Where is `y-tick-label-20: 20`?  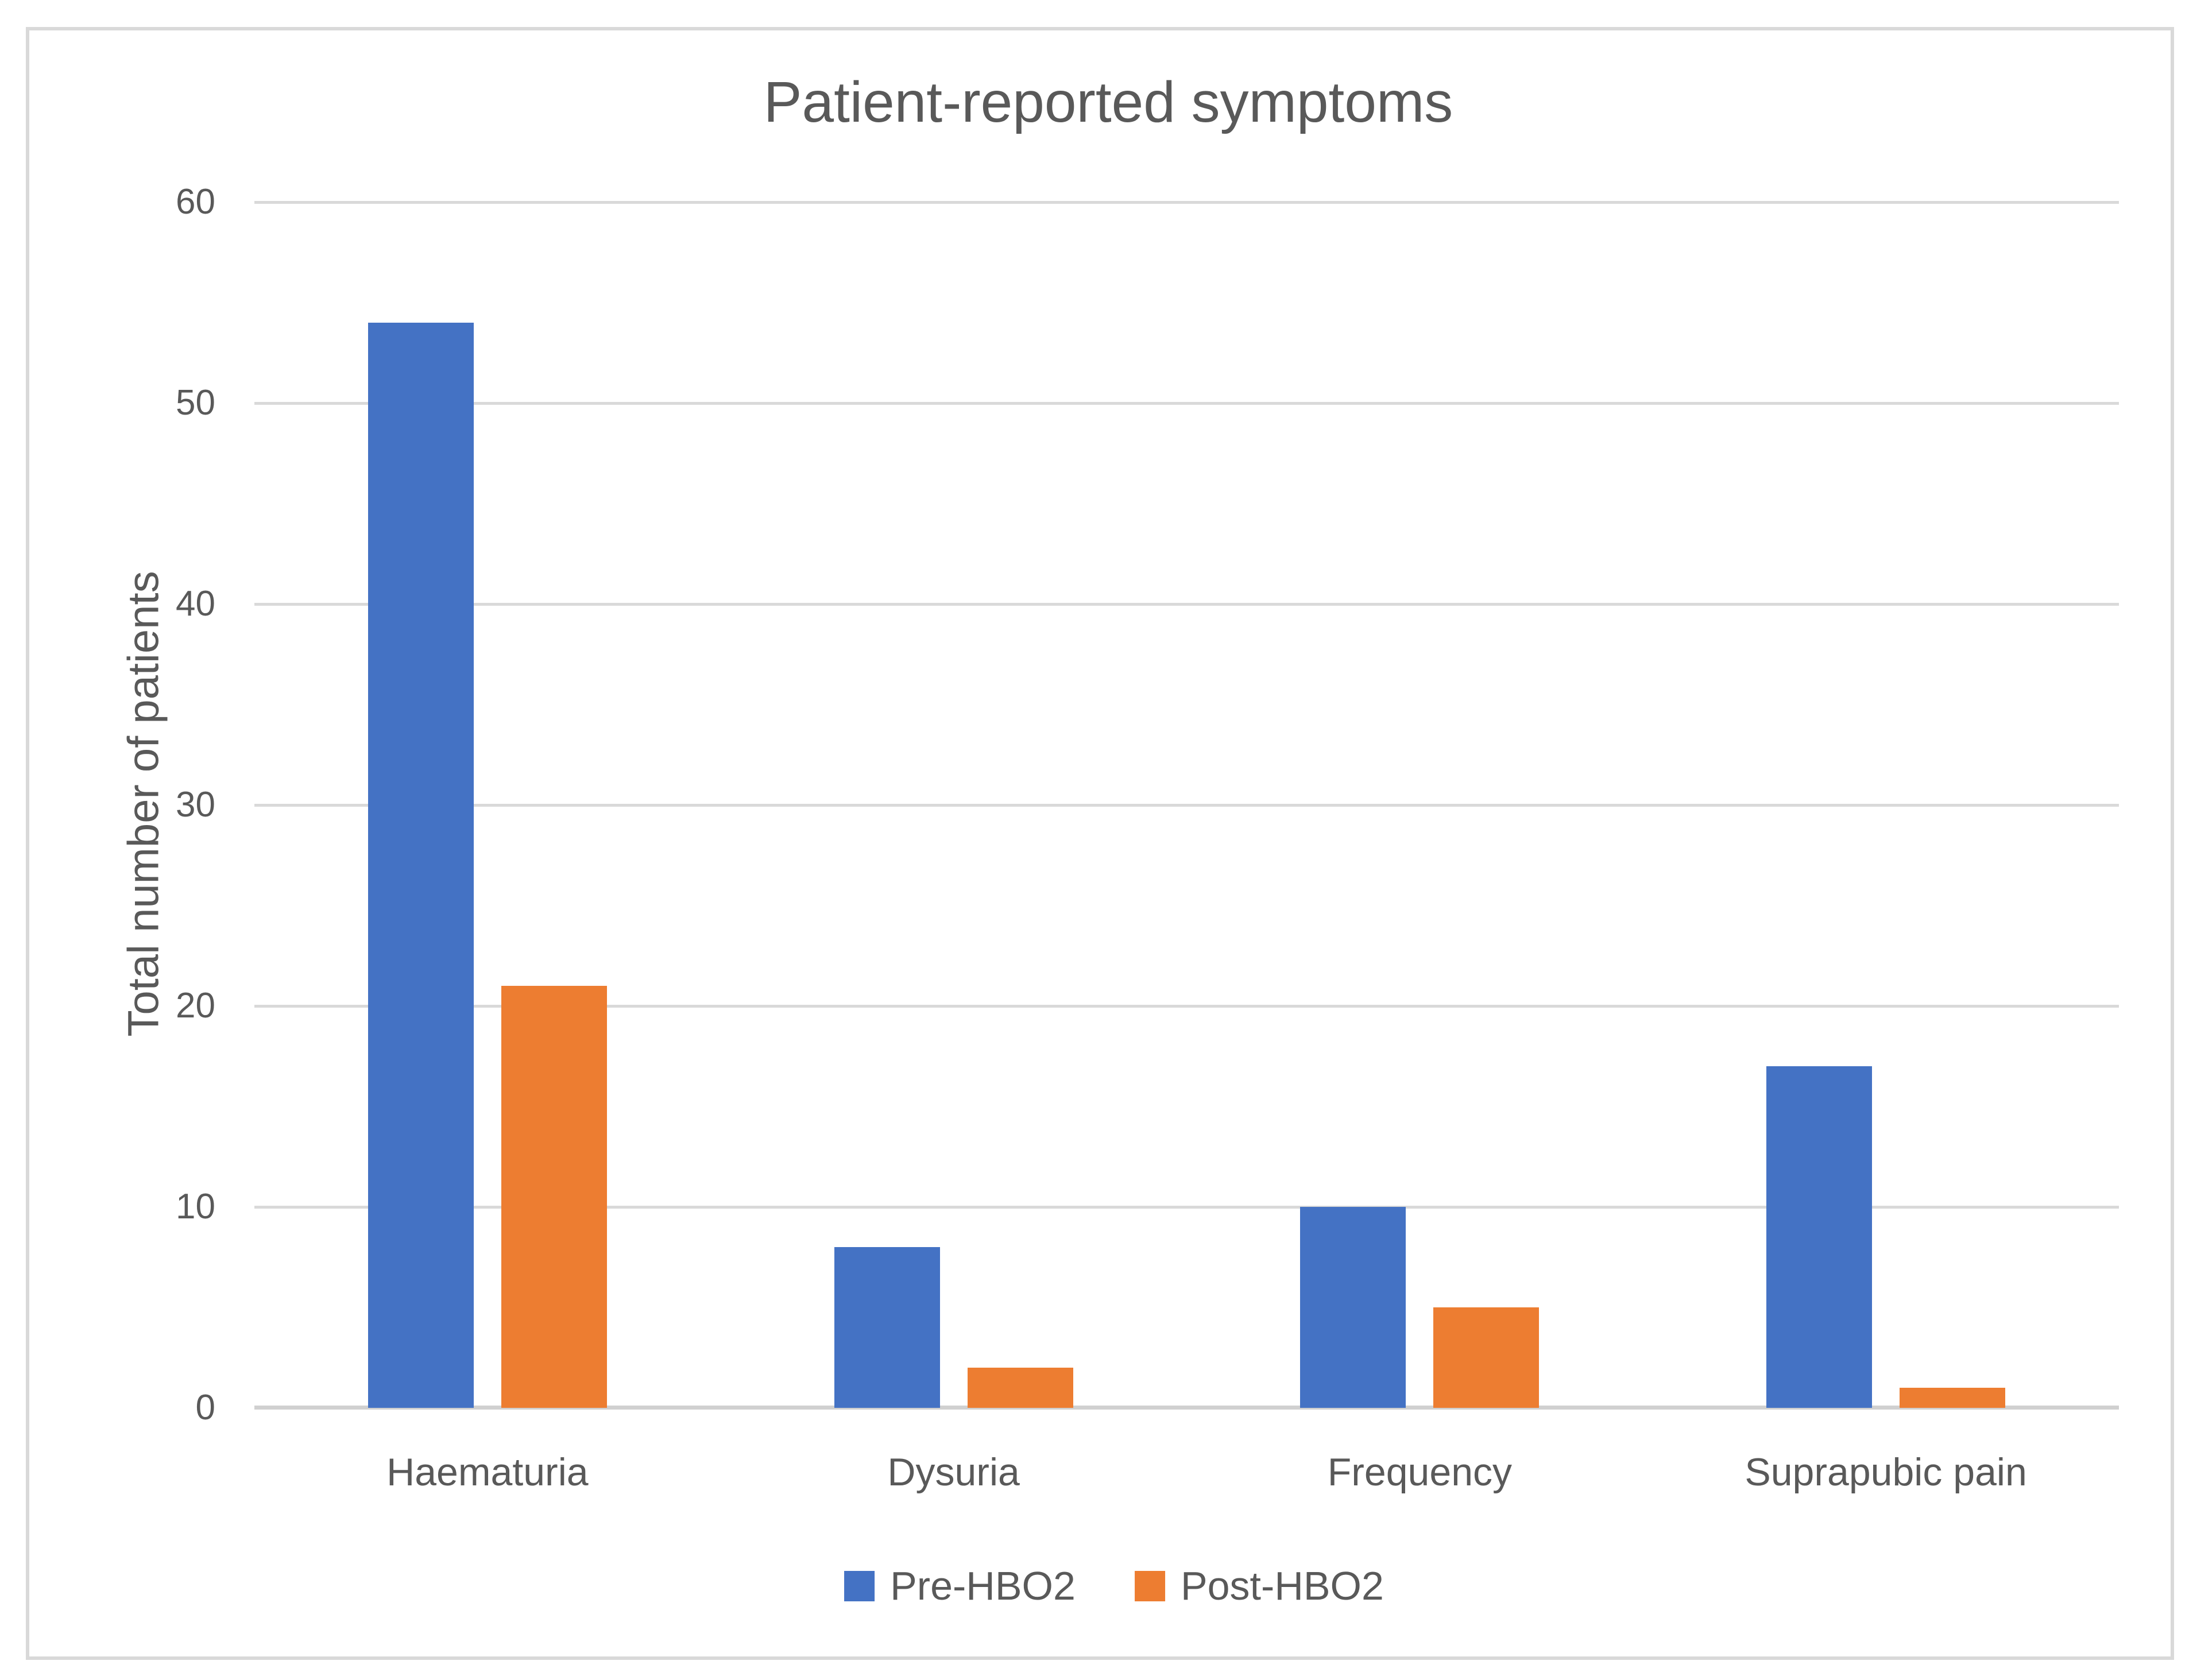
y-tick-label-20: 20 is located at coordinates (195, 1005).